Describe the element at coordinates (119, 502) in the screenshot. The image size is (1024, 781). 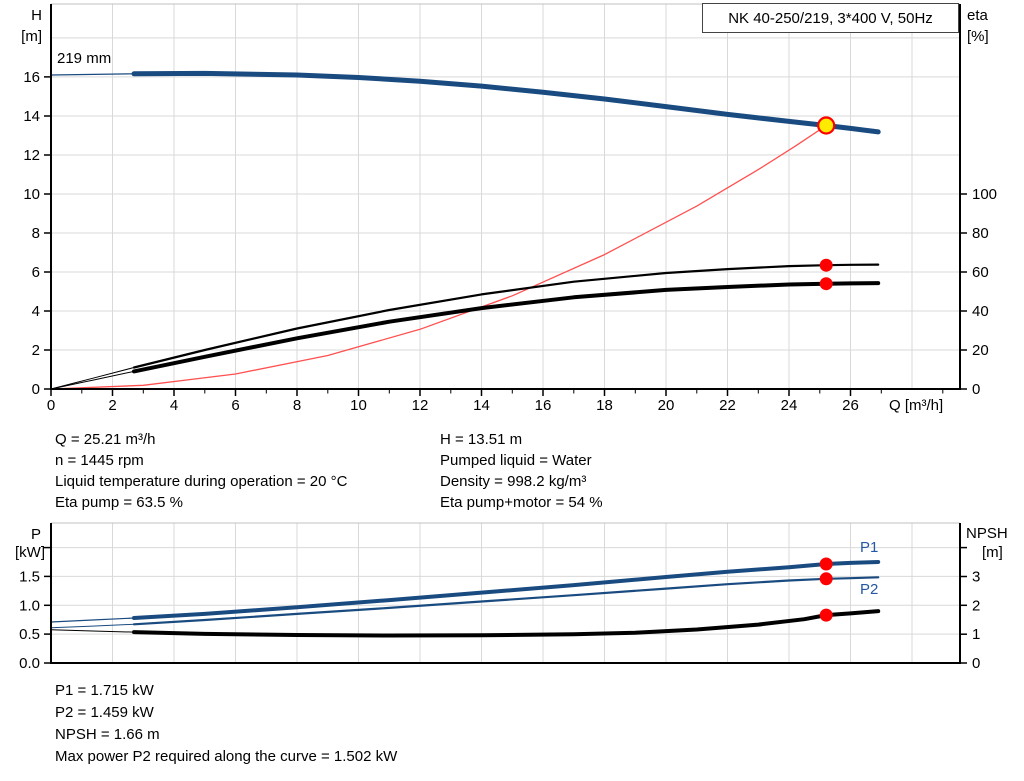
I see `info-eta-pump: Eta pump = 63.5 %` at that location.